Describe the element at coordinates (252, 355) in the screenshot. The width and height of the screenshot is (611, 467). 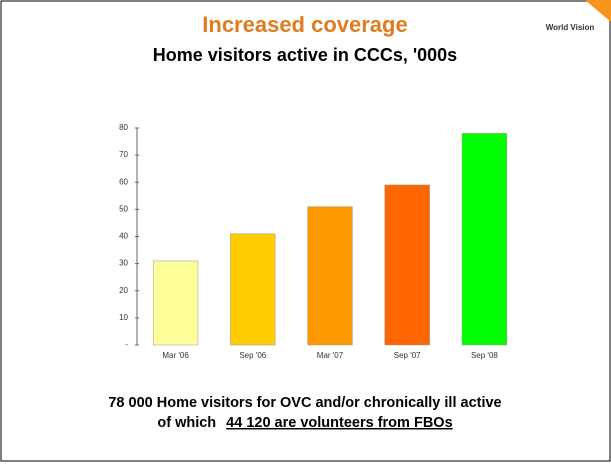
I see `x-tick-label: Sep '06` at that location.